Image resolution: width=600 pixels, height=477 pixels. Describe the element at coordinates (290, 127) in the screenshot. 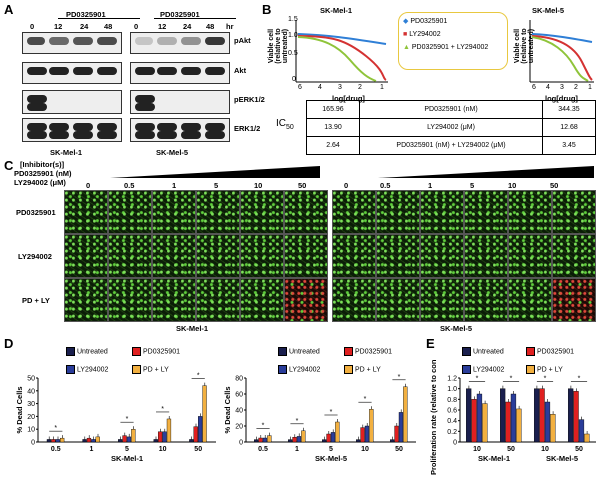

I see `ic50-label-subscript: 50` at that location.